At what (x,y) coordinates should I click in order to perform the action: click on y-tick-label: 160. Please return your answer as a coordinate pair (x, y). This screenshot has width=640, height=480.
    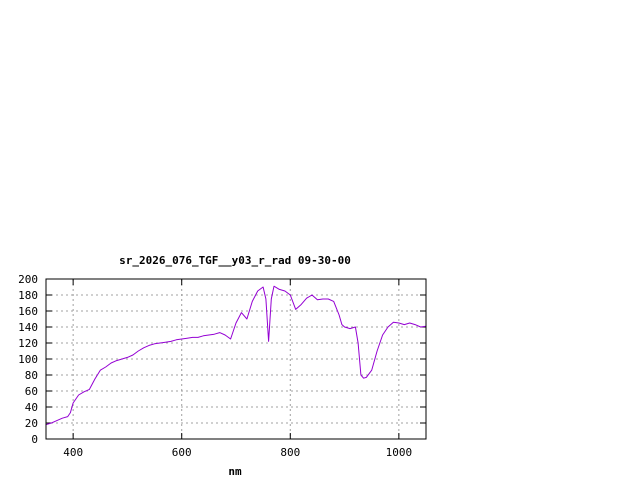
    Looking at the image, I should click on (28, 311).